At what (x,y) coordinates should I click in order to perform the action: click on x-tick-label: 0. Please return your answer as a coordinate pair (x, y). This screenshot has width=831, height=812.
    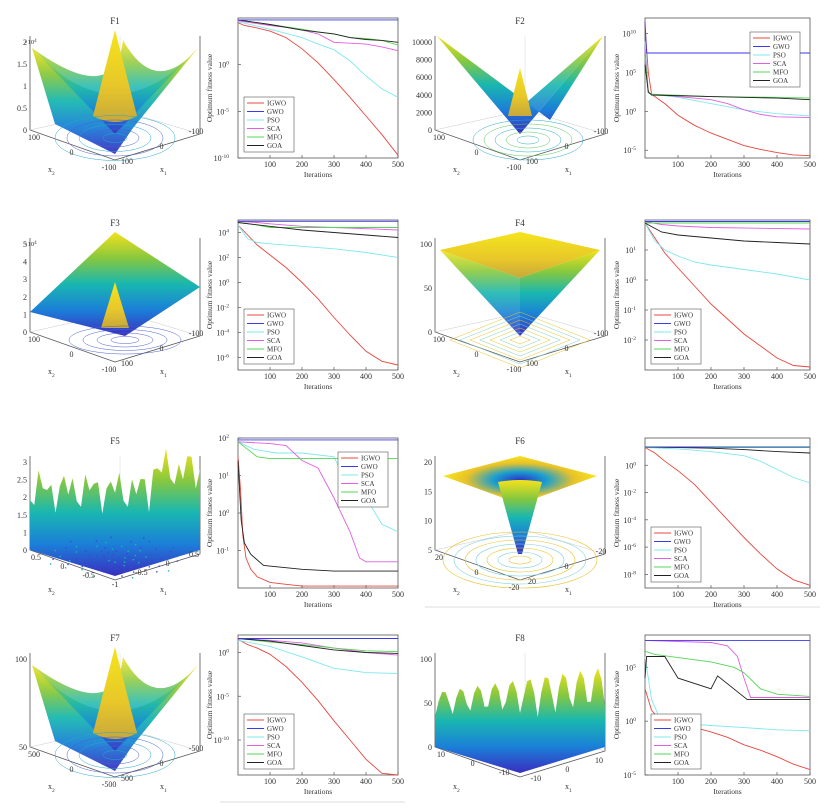
    Looking at the image, I should click on (162, 348).